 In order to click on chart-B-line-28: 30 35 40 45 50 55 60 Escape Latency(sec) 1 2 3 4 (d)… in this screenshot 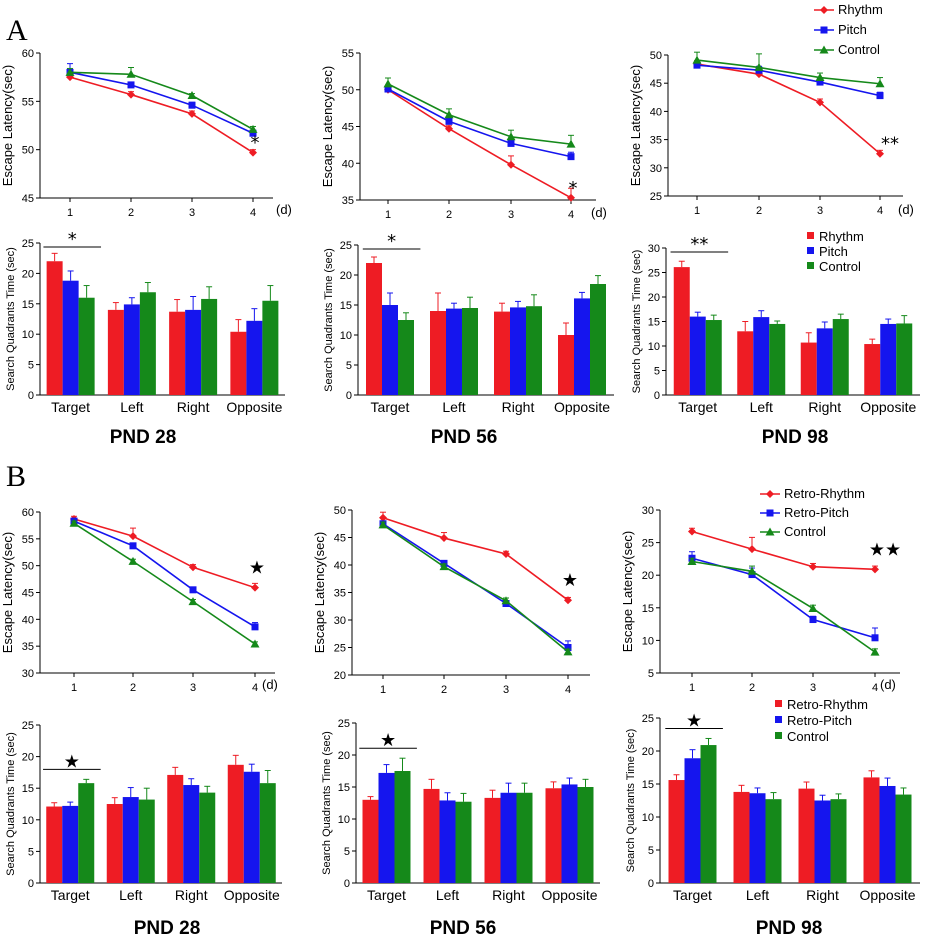, I will do `click(139, 600)`.